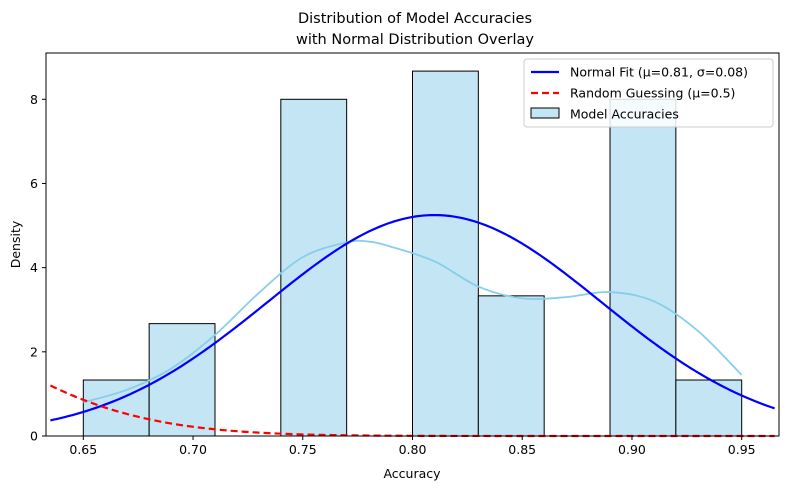 The width and height of the screenshot is (790, 489). What do you see at coordinates (632, 449) in the screenshot?
I see `x-tick-label: 0.90` at bounding box center [632, 449].